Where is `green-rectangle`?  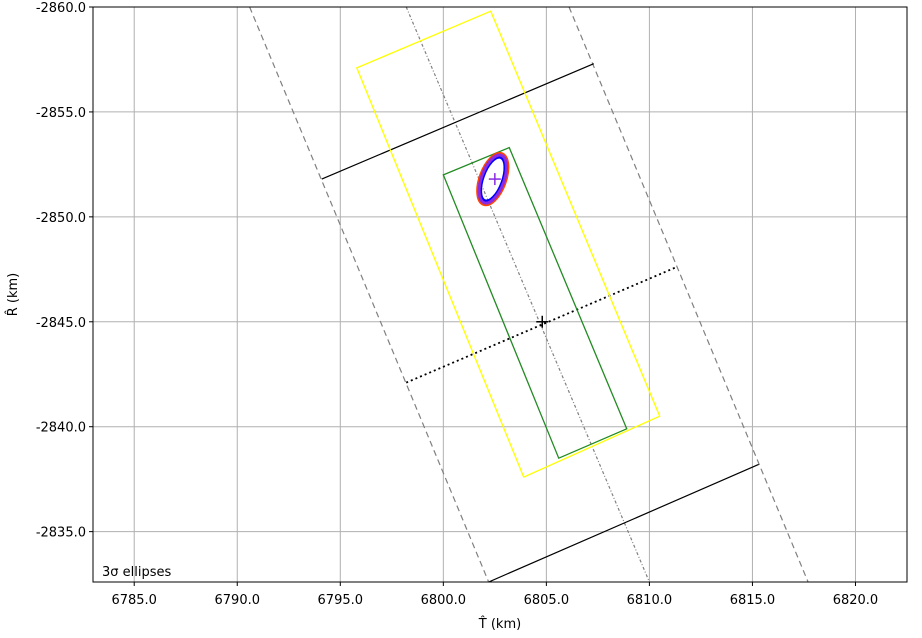
green-rectangle is located at coordinates (535, 303).